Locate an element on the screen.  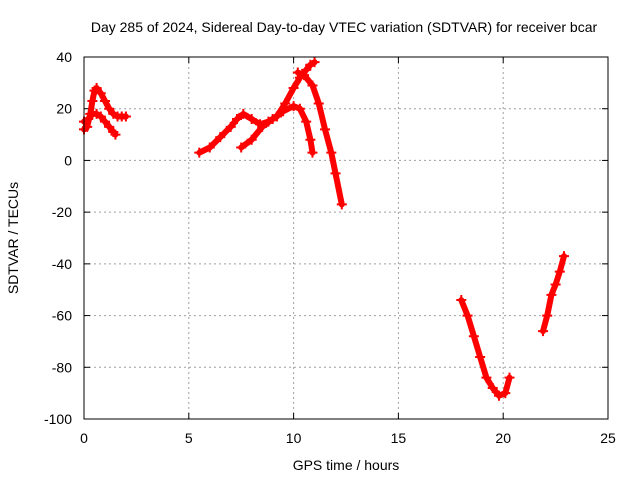
y-tick-label: 40 is located at coordinates (64, 57).